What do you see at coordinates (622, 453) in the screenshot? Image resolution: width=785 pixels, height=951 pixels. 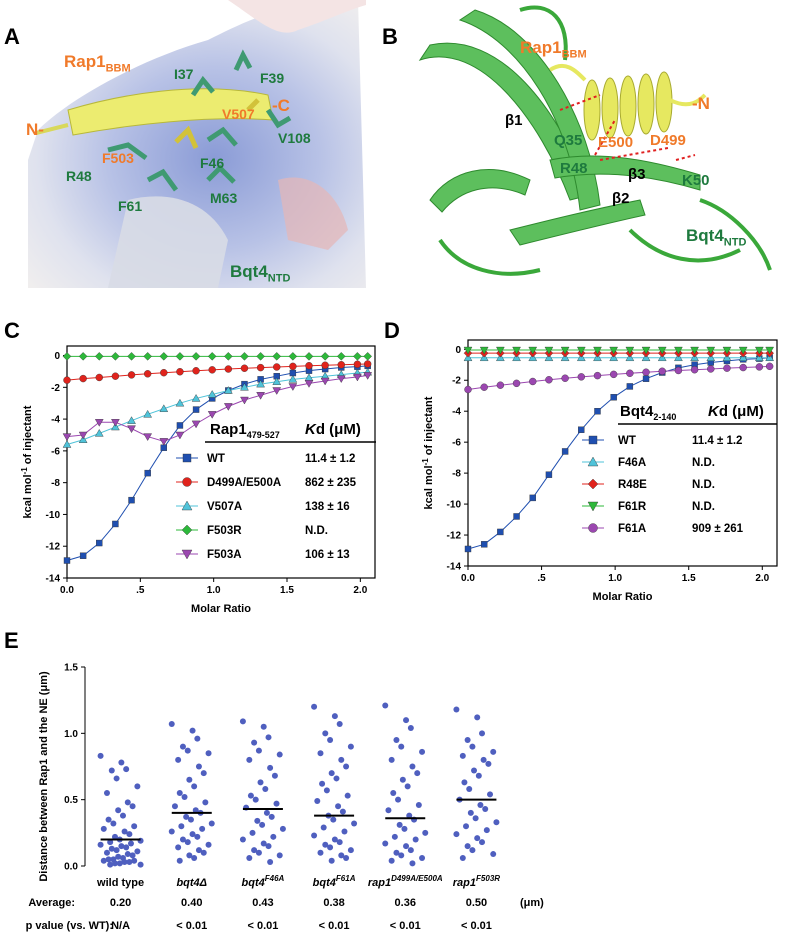 I see `chart-d-plot-frame` at bounding box center [622, 453].